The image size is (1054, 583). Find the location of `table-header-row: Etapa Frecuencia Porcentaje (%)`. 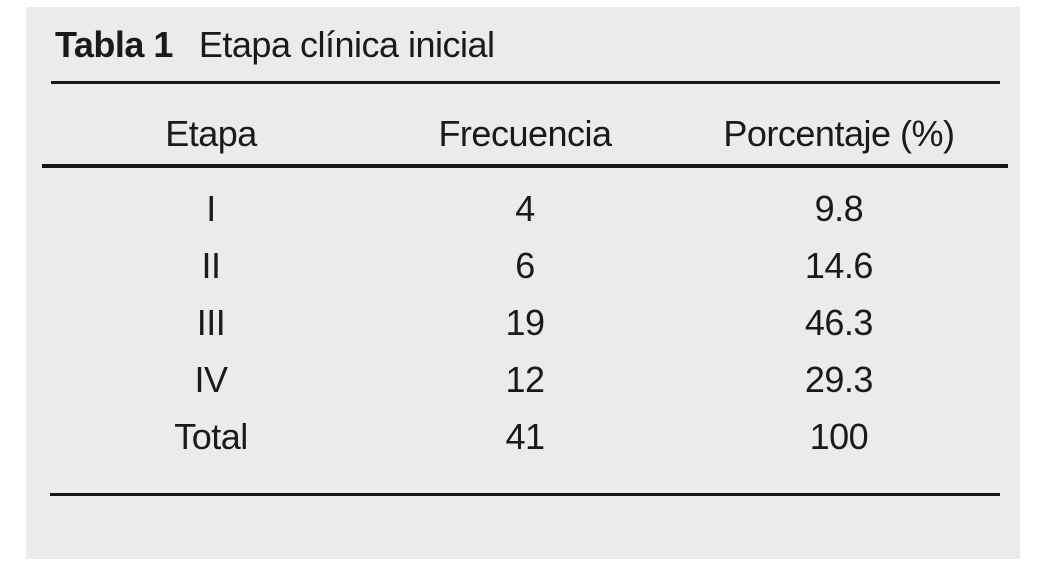

table-header-row: Etapa Frecuencia Porcentaje (%) is located at coordinates (525, 133).